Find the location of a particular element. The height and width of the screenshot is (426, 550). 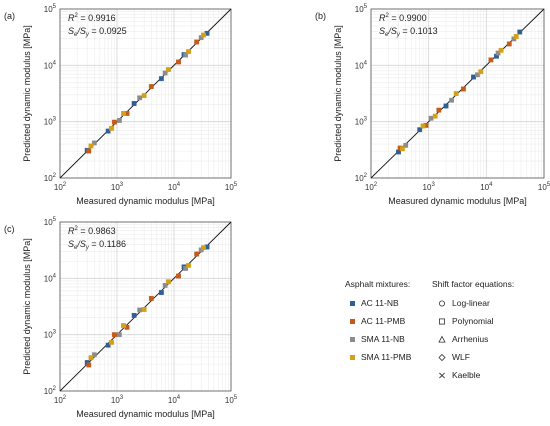

legend-mixture-label: AC 11-PMB is located at coordinates (383, 321).